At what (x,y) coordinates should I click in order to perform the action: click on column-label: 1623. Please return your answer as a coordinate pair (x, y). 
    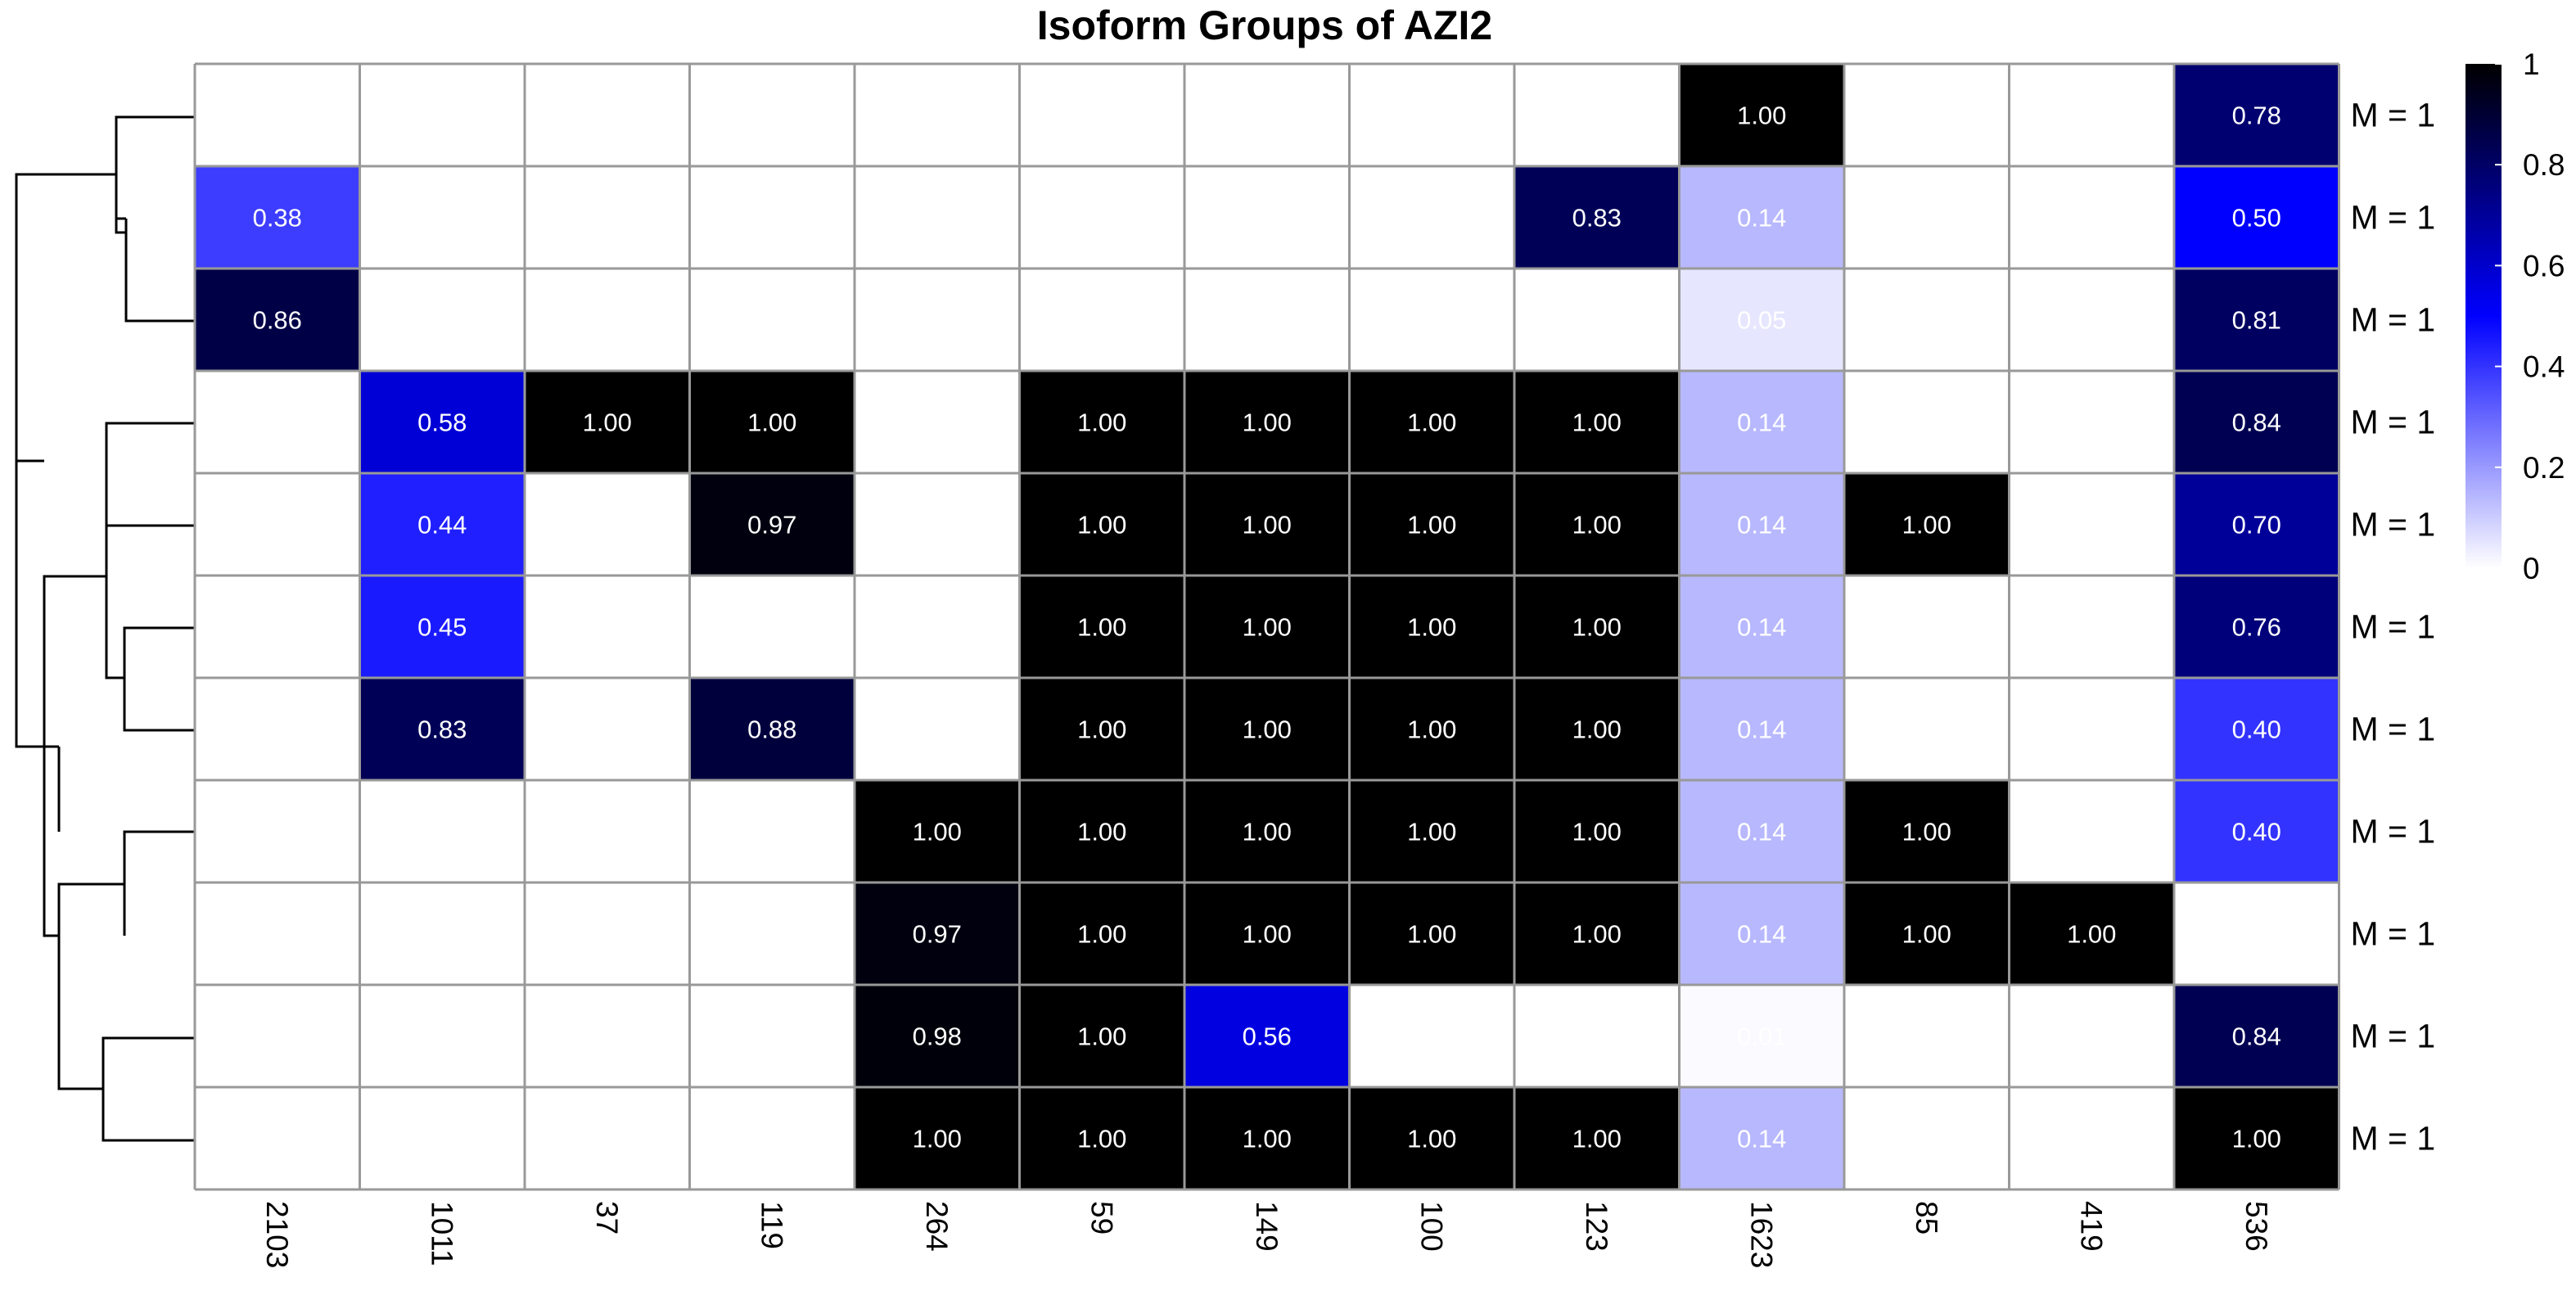
    Looking at the image, I should click on (1761, 1234).